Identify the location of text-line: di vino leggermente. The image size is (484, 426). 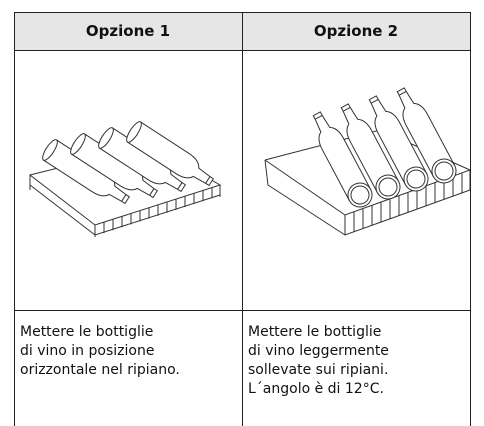
(318, 351).